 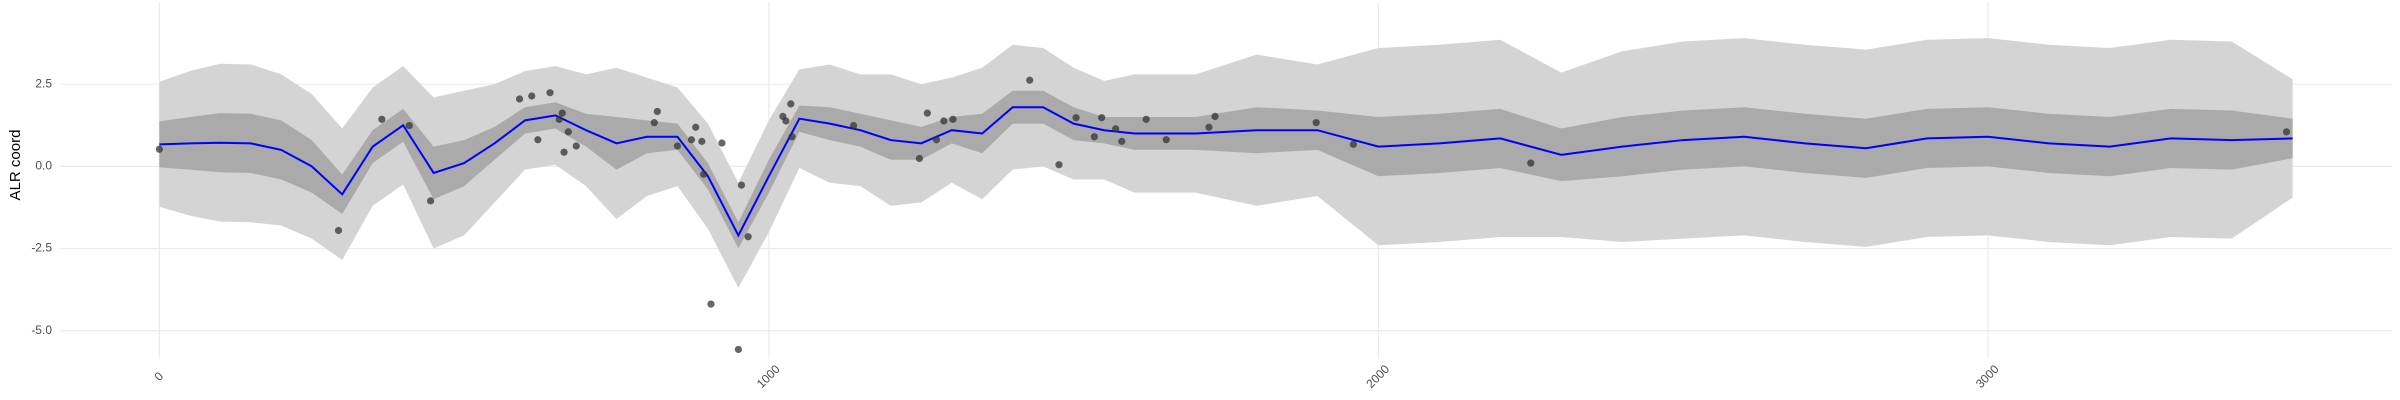 What do you see at coordinates (158, 376) in the screenshot?
I see `x-tick-label: 0` at bounding box center [158, 376].